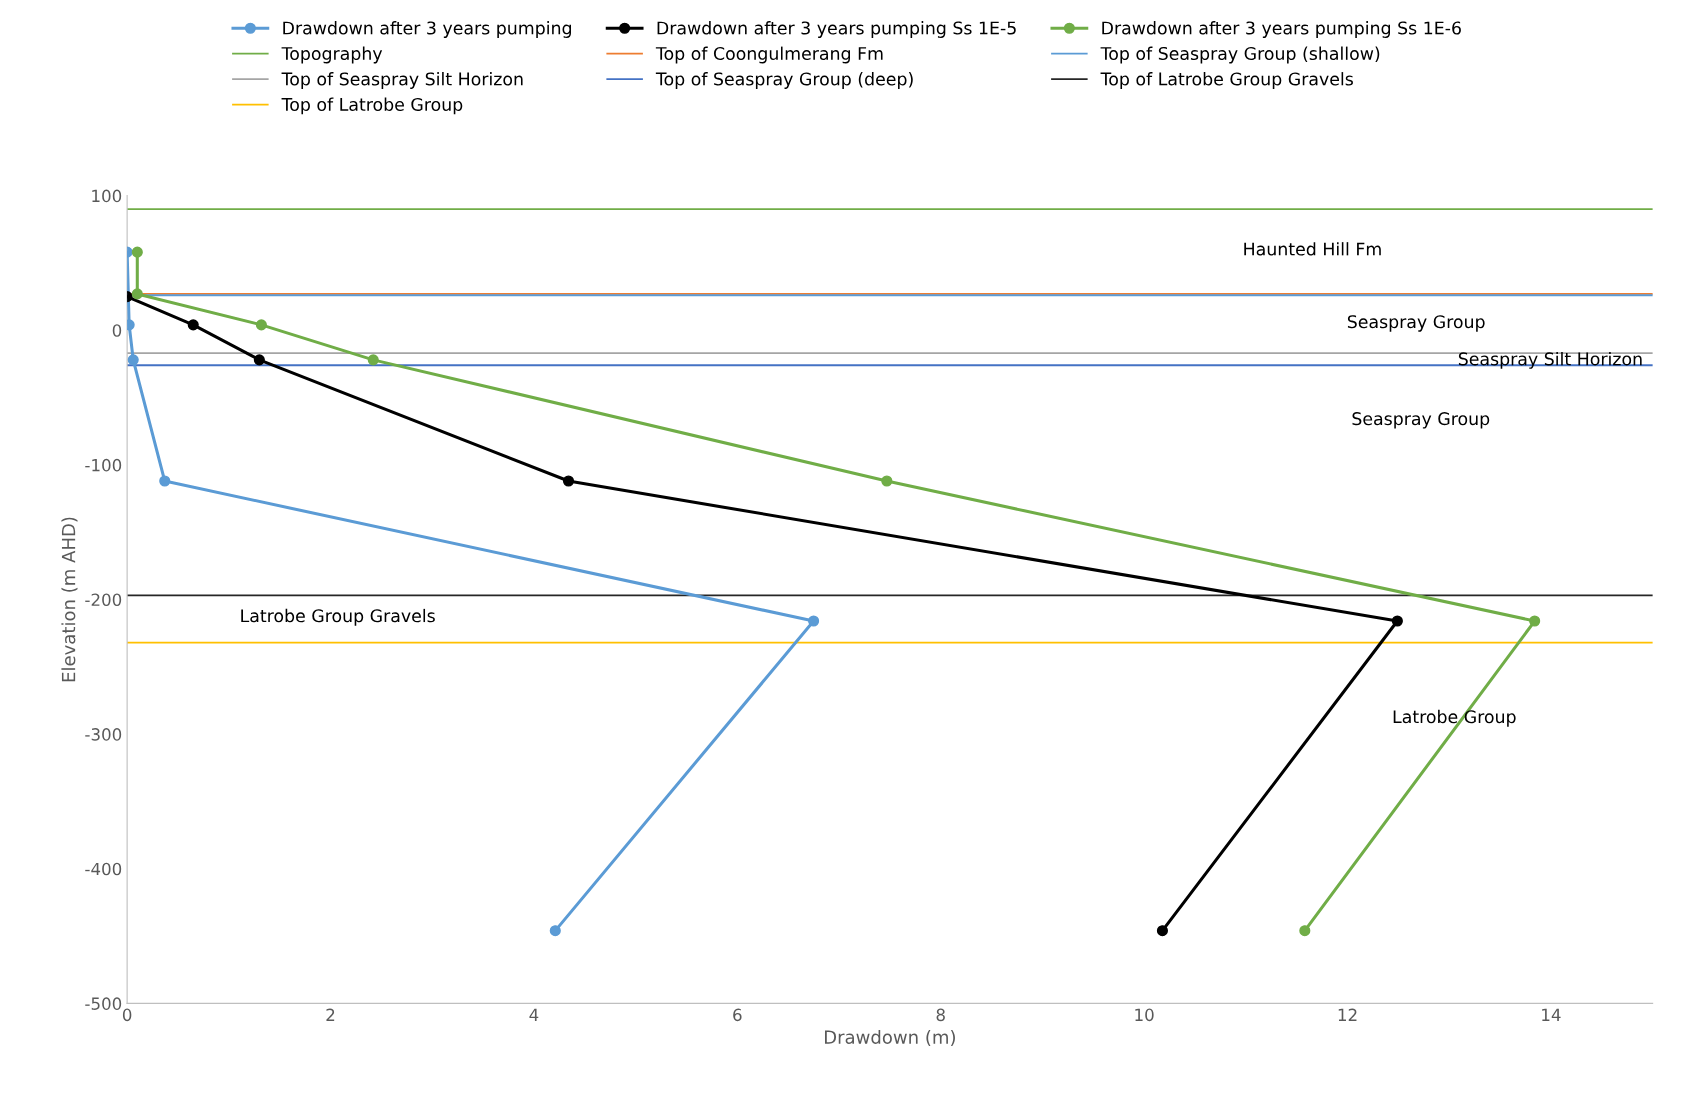 The height and width of the screenshot is (1099, 1695). I want to click on legend-label: Drawdown after 3 years pumping Ss 1E-5, so click(836, 29).